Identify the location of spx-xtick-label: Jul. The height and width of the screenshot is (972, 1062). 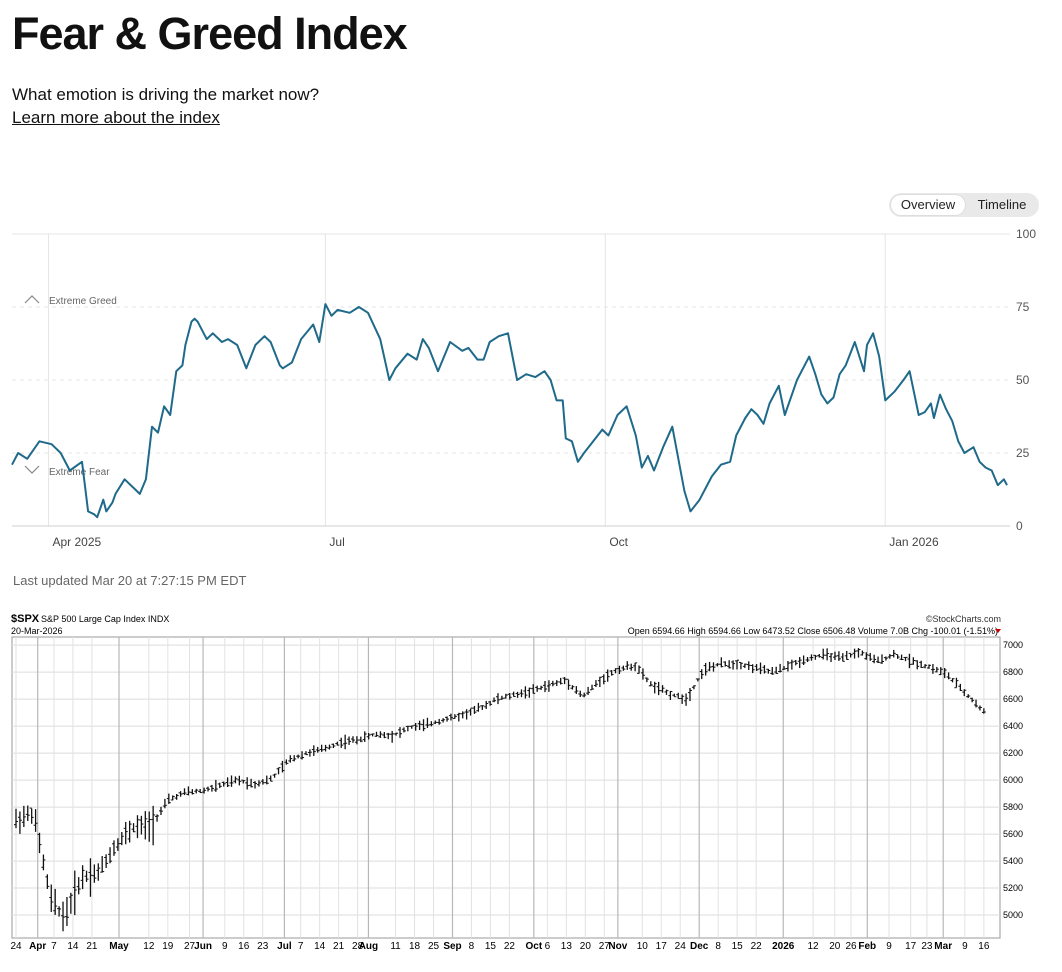
(284, 946).